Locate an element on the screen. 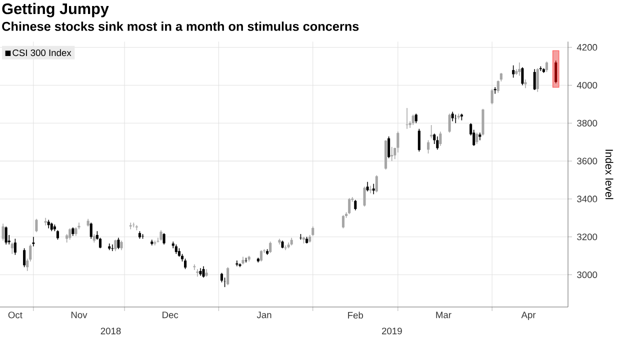 The height and width of the screenshot is (348, 620). text: 2018 is located at coordinates (110, 331).